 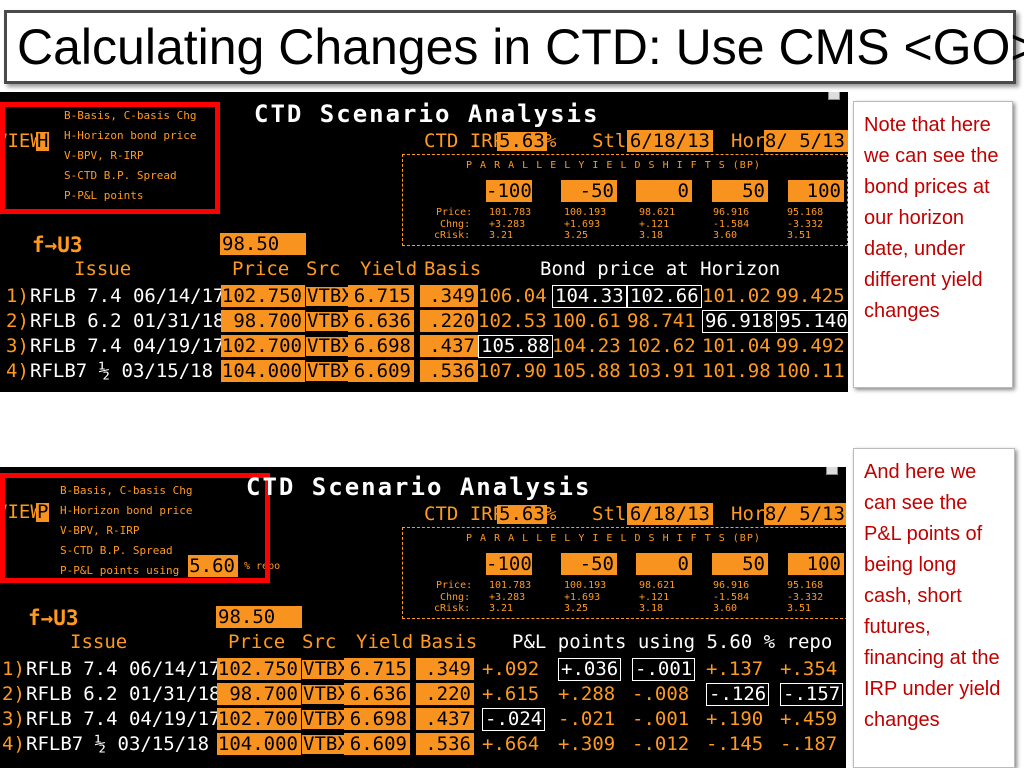 What do you see at coordinates (122, 371) in the screenshot?
I see `issue-name: RFLB7 ½ 03/15/18` at bounding box center [122, 371].